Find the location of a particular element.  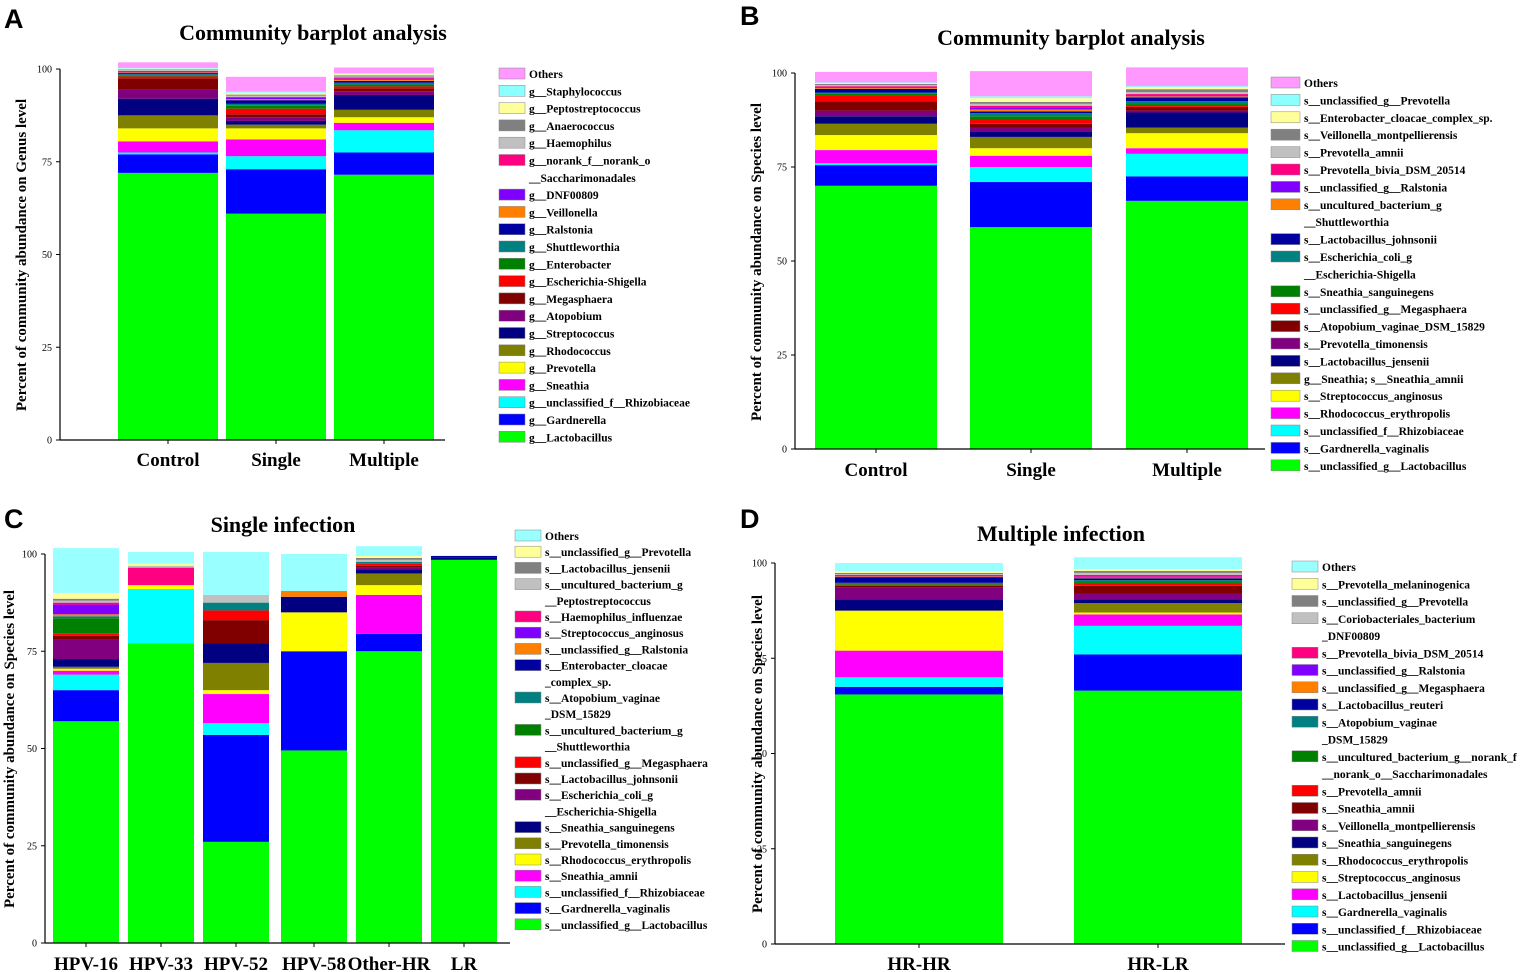

legend-label: g__Peptostreptococcus is located at coordinates (585, 110).